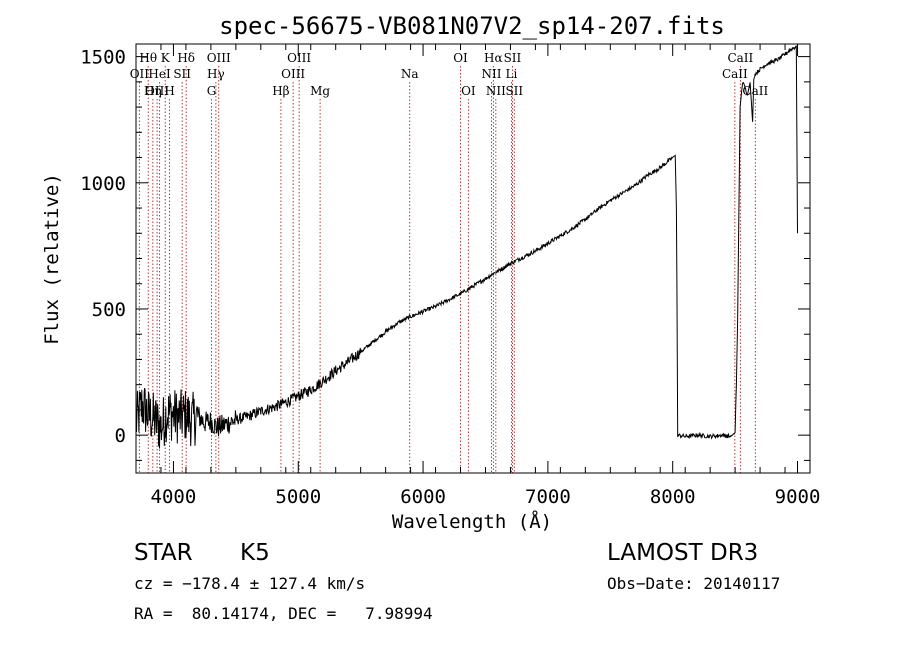 The height and width of the screenshot is (649, 900). I want to click on spectral-line-label: Li, so click(512, 74).